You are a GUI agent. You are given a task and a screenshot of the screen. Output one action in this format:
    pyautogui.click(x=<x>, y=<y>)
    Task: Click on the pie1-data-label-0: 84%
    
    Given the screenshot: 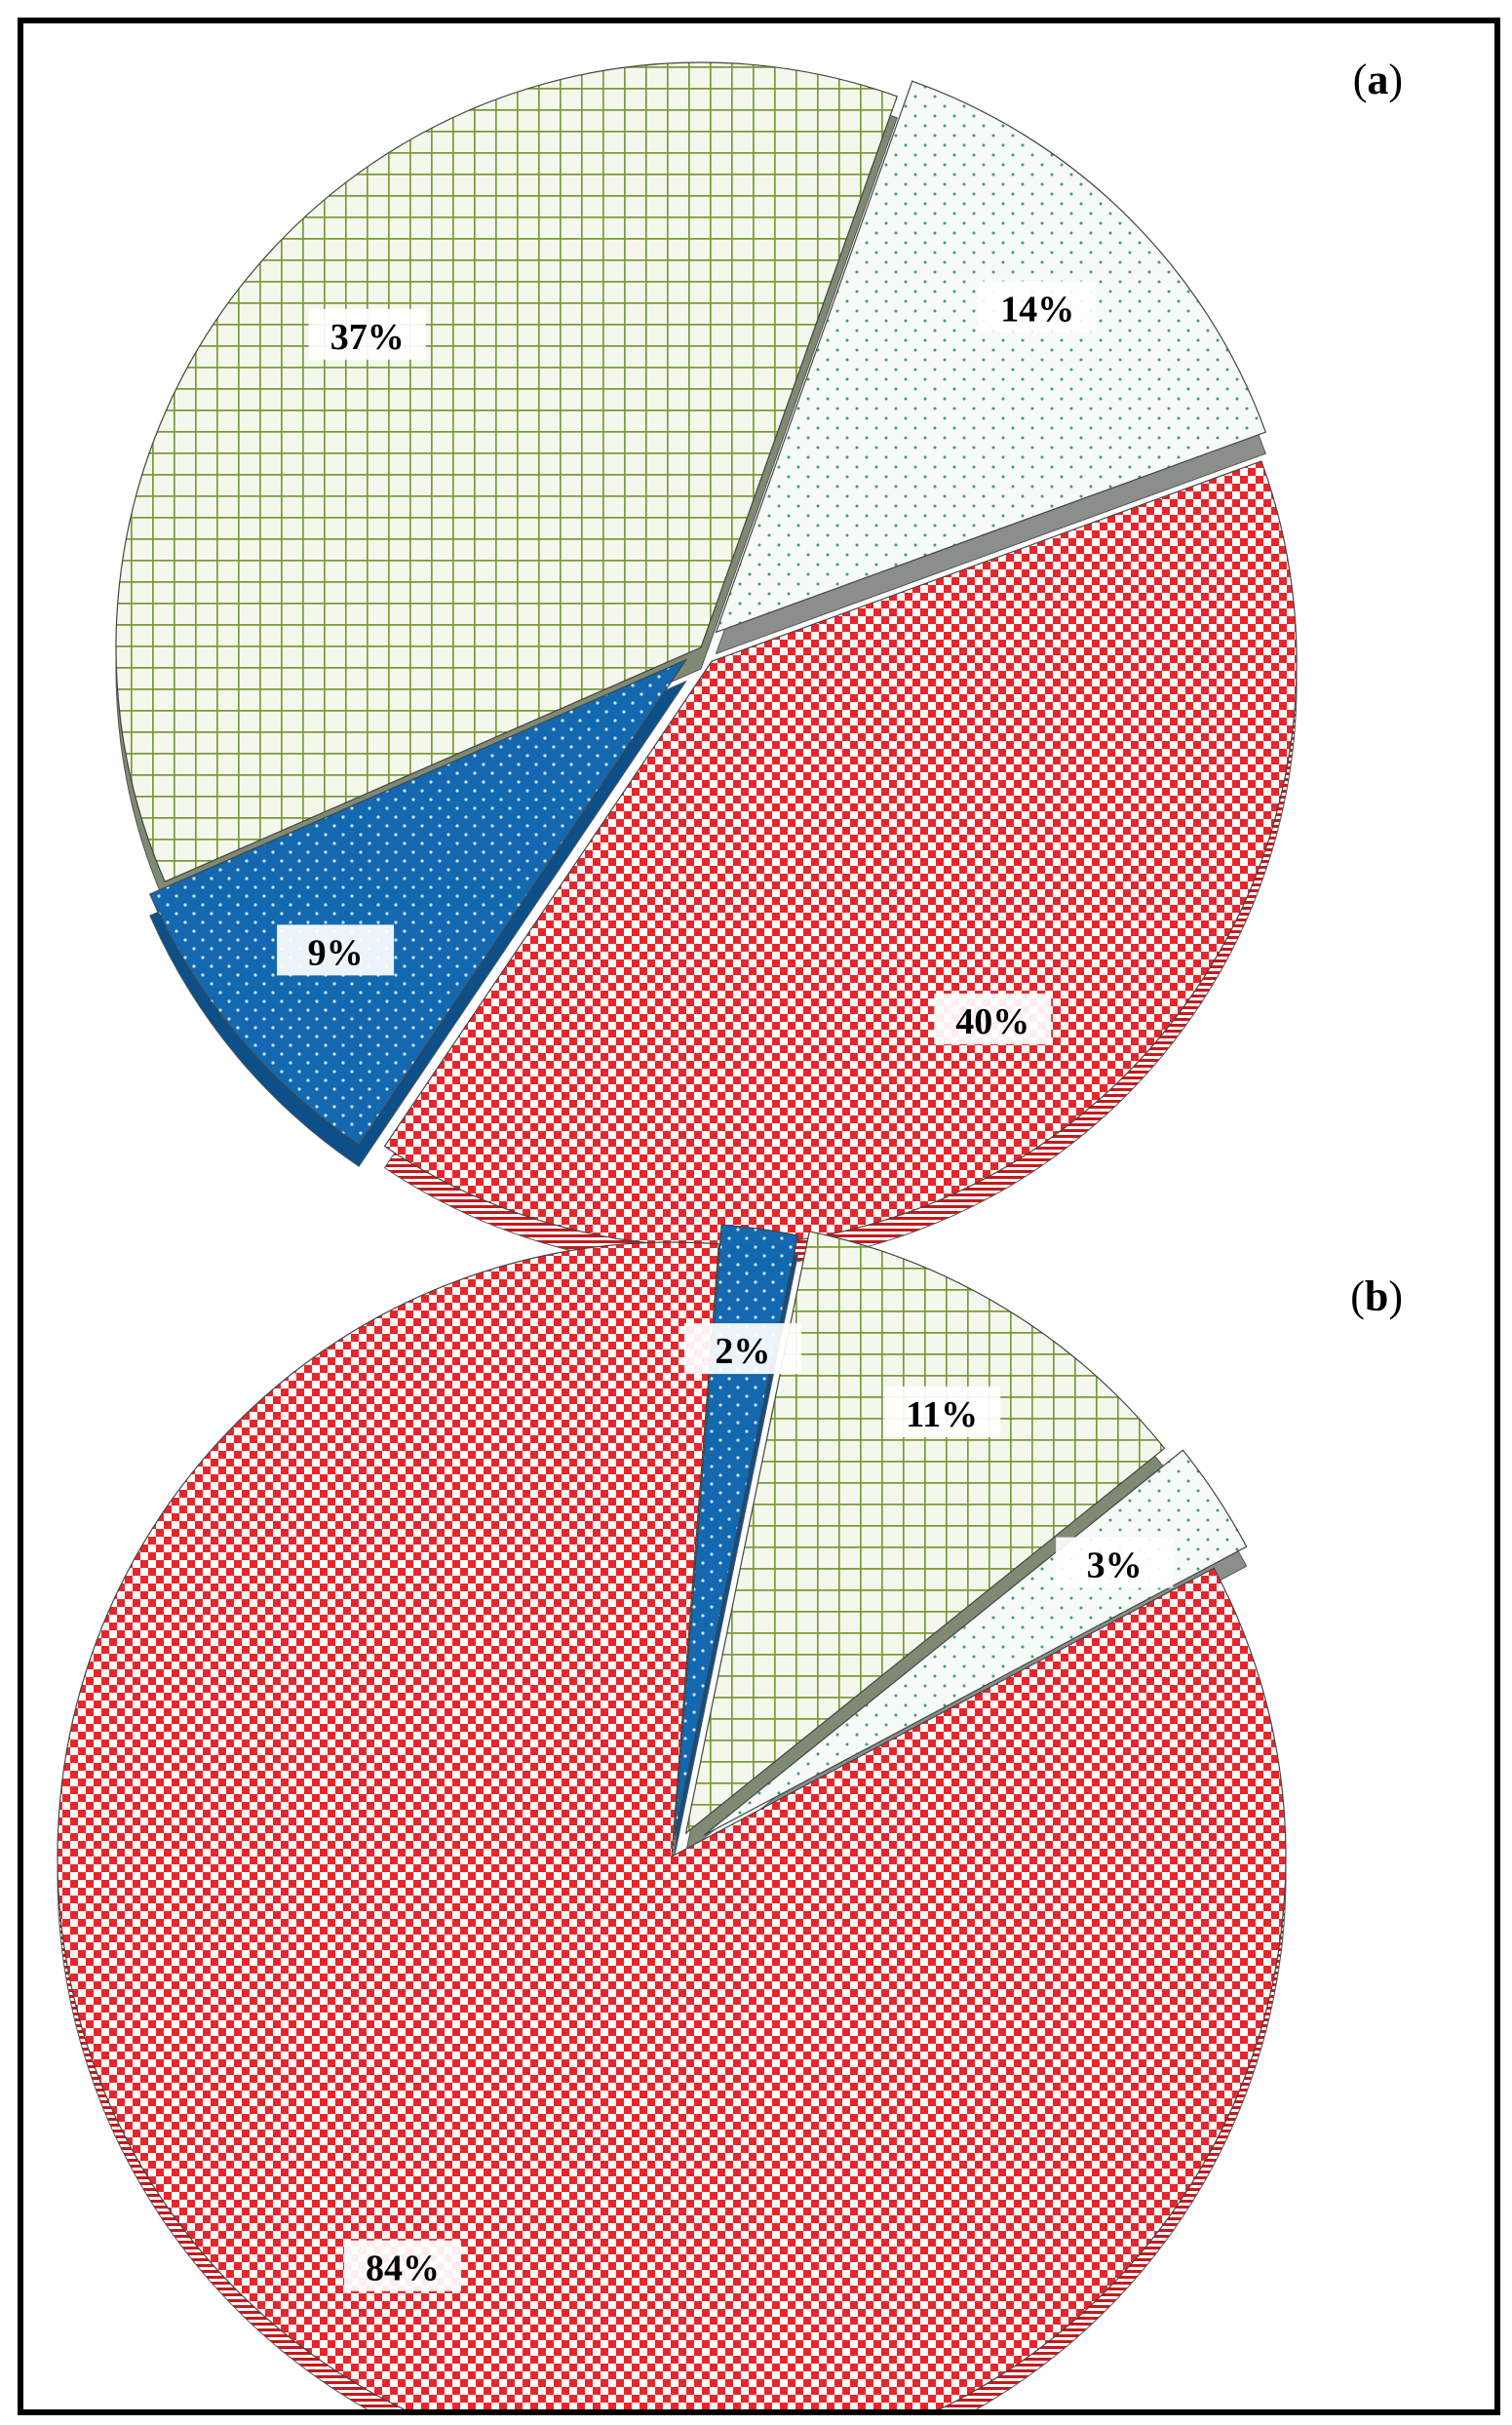 What is the action you would take?
    pyautogui.click(x=403, y=2269)
    